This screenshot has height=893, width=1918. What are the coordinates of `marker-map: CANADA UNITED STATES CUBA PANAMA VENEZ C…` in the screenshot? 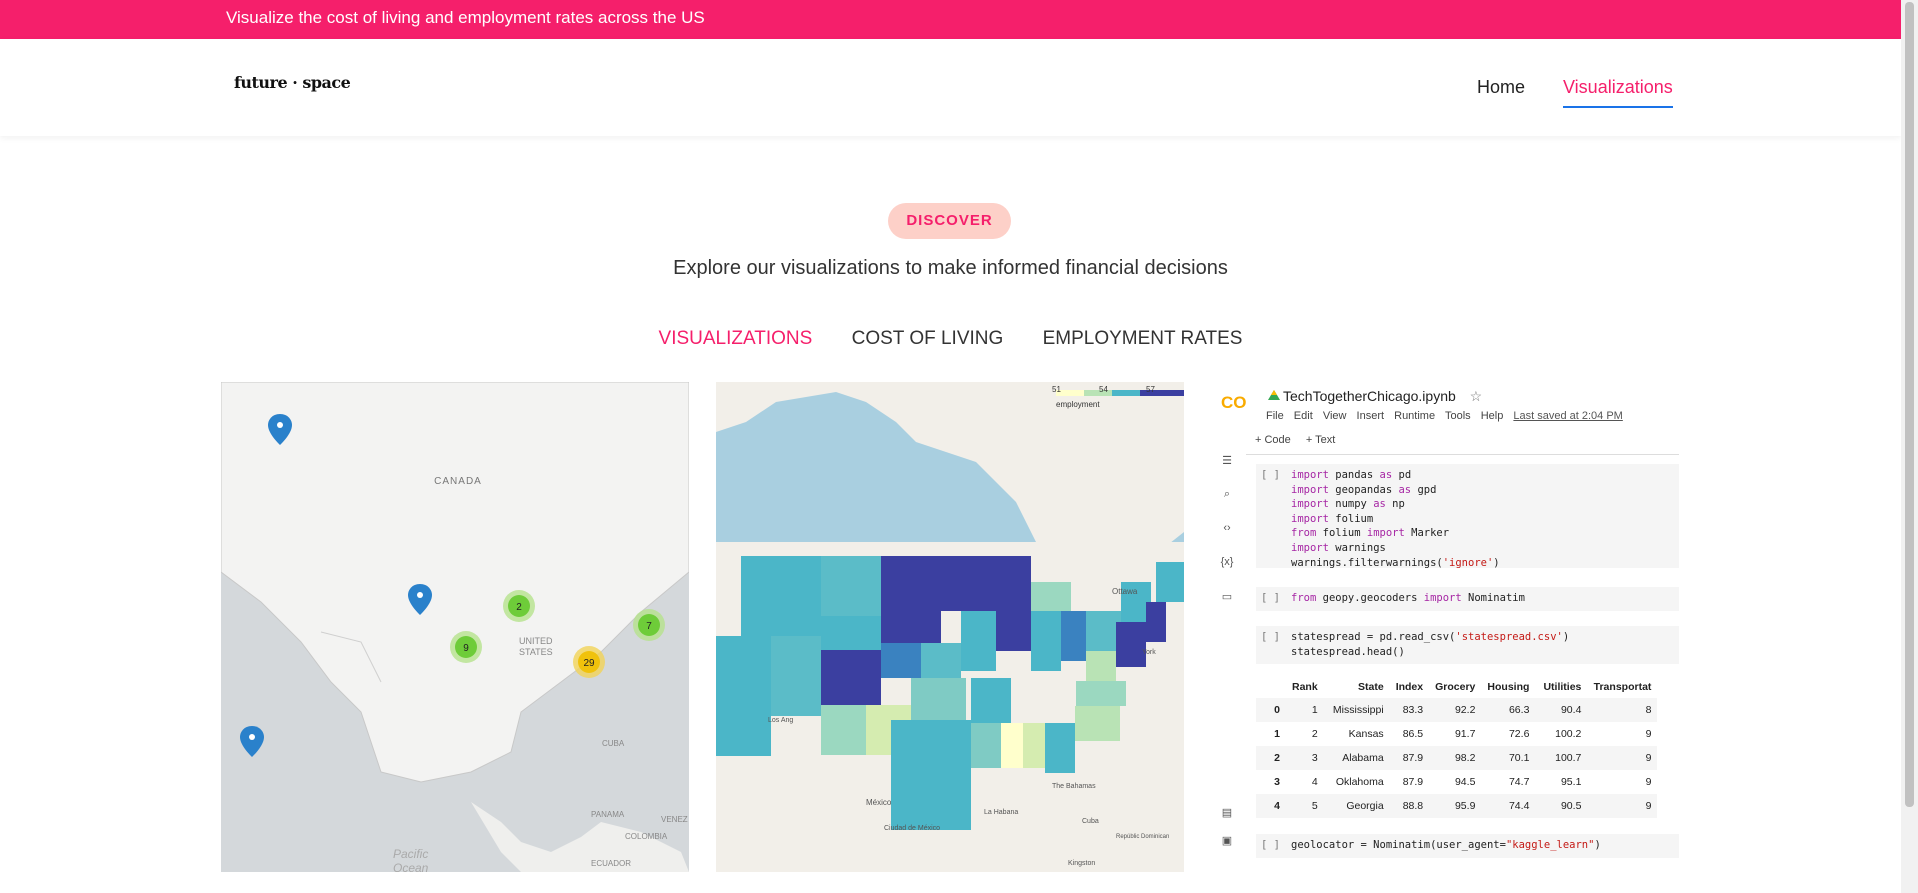 It's located at (455, 627).